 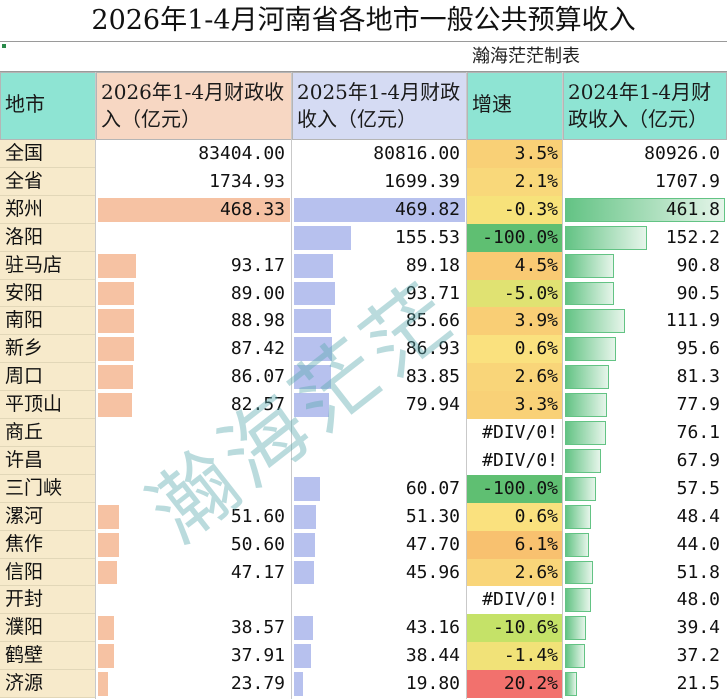 What do you see at coordinates (515, 182) in the screenshot?
I see `growth-cell: 2.1%` at bounding box center [515, 182].